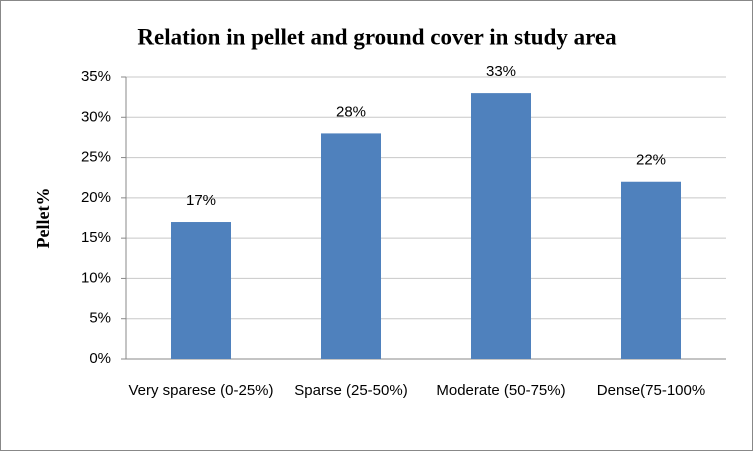  Describe the element at coordinates (201, 390) in the screenshot. I see `x-tick-label: Very sparese (0-25%)` at that location.